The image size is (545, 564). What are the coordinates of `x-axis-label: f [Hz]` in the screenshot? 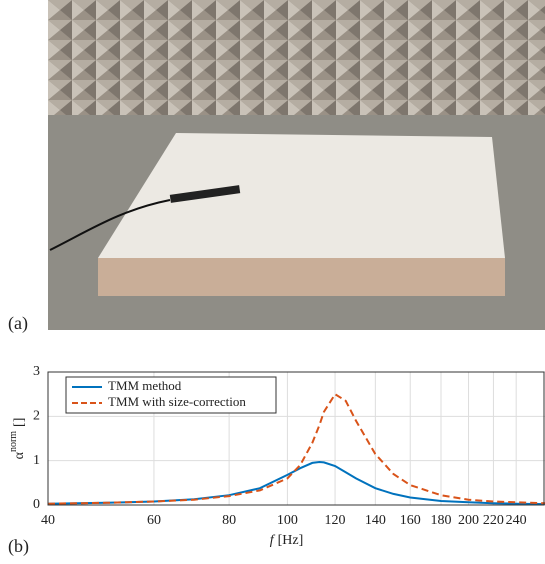 It's located at (287, 540).